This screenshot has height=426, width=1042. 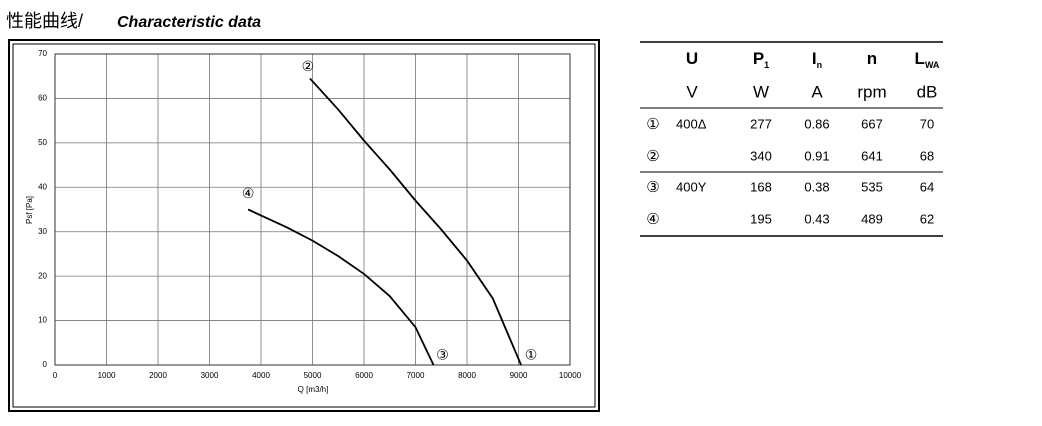 I want to click on x-tick-label: 8000, so click(x=467, y=375).